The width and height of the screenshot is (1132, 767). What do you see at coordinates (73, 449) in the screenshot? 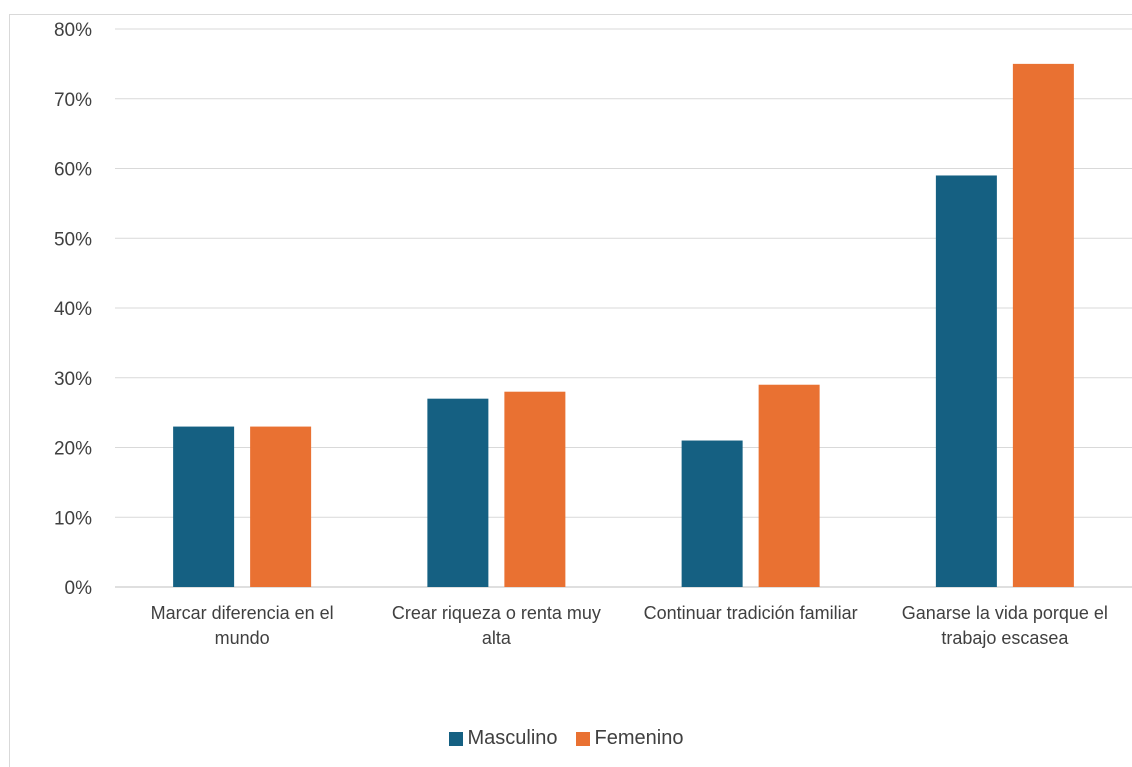
I see `y-tick-label: 20%` at bounding box center [73, 449].